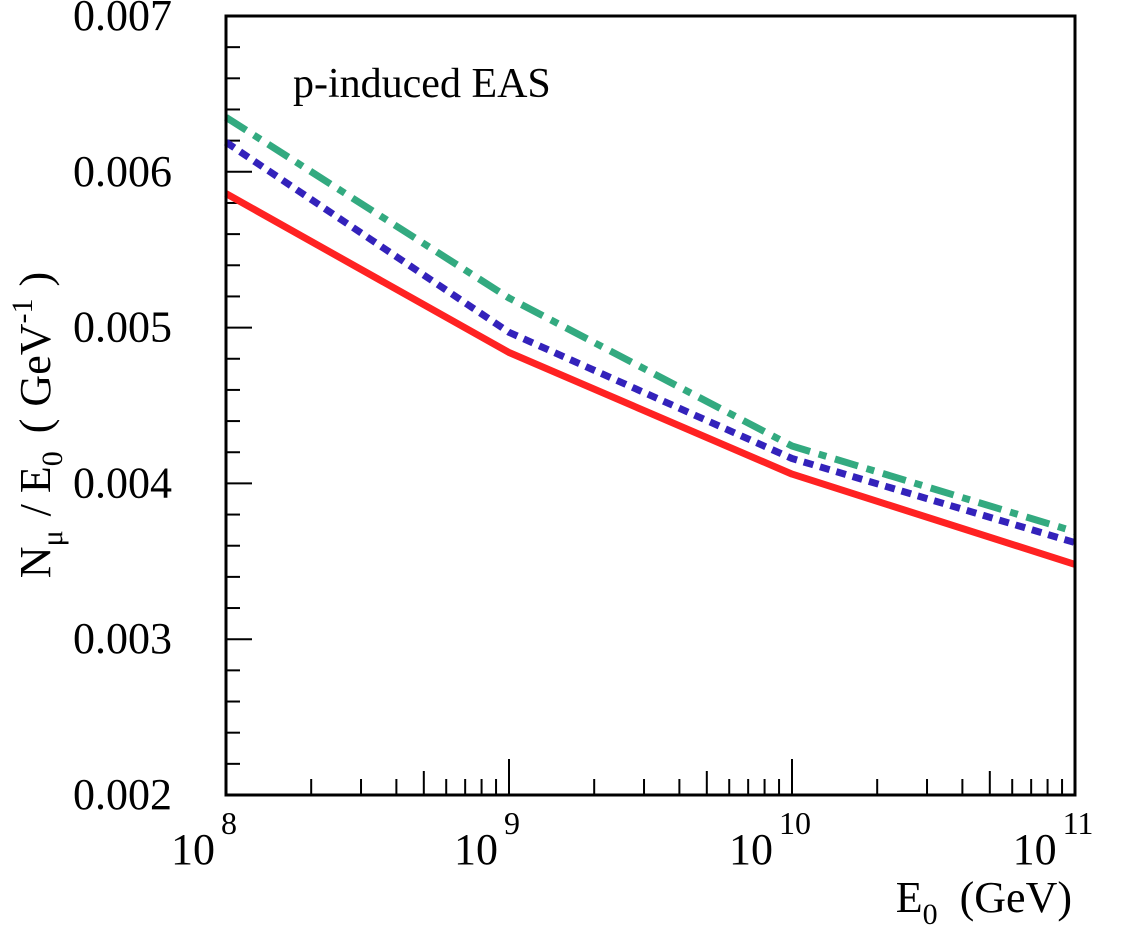 The width and height of the screenshot is (1135, 929). Describe the element at coordinates (487, 839) in the screenshot. I see `x-tick-label: 10⁹` at that location.